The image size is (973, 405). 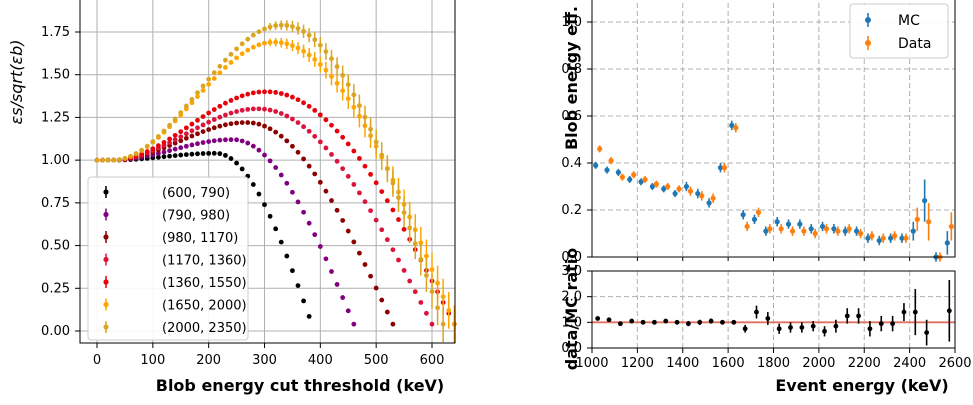 What do you see at coordinates (914, 44) in the screenshot?
I see `efficiency-legend-label: Data` at bounding box center [914, 44].